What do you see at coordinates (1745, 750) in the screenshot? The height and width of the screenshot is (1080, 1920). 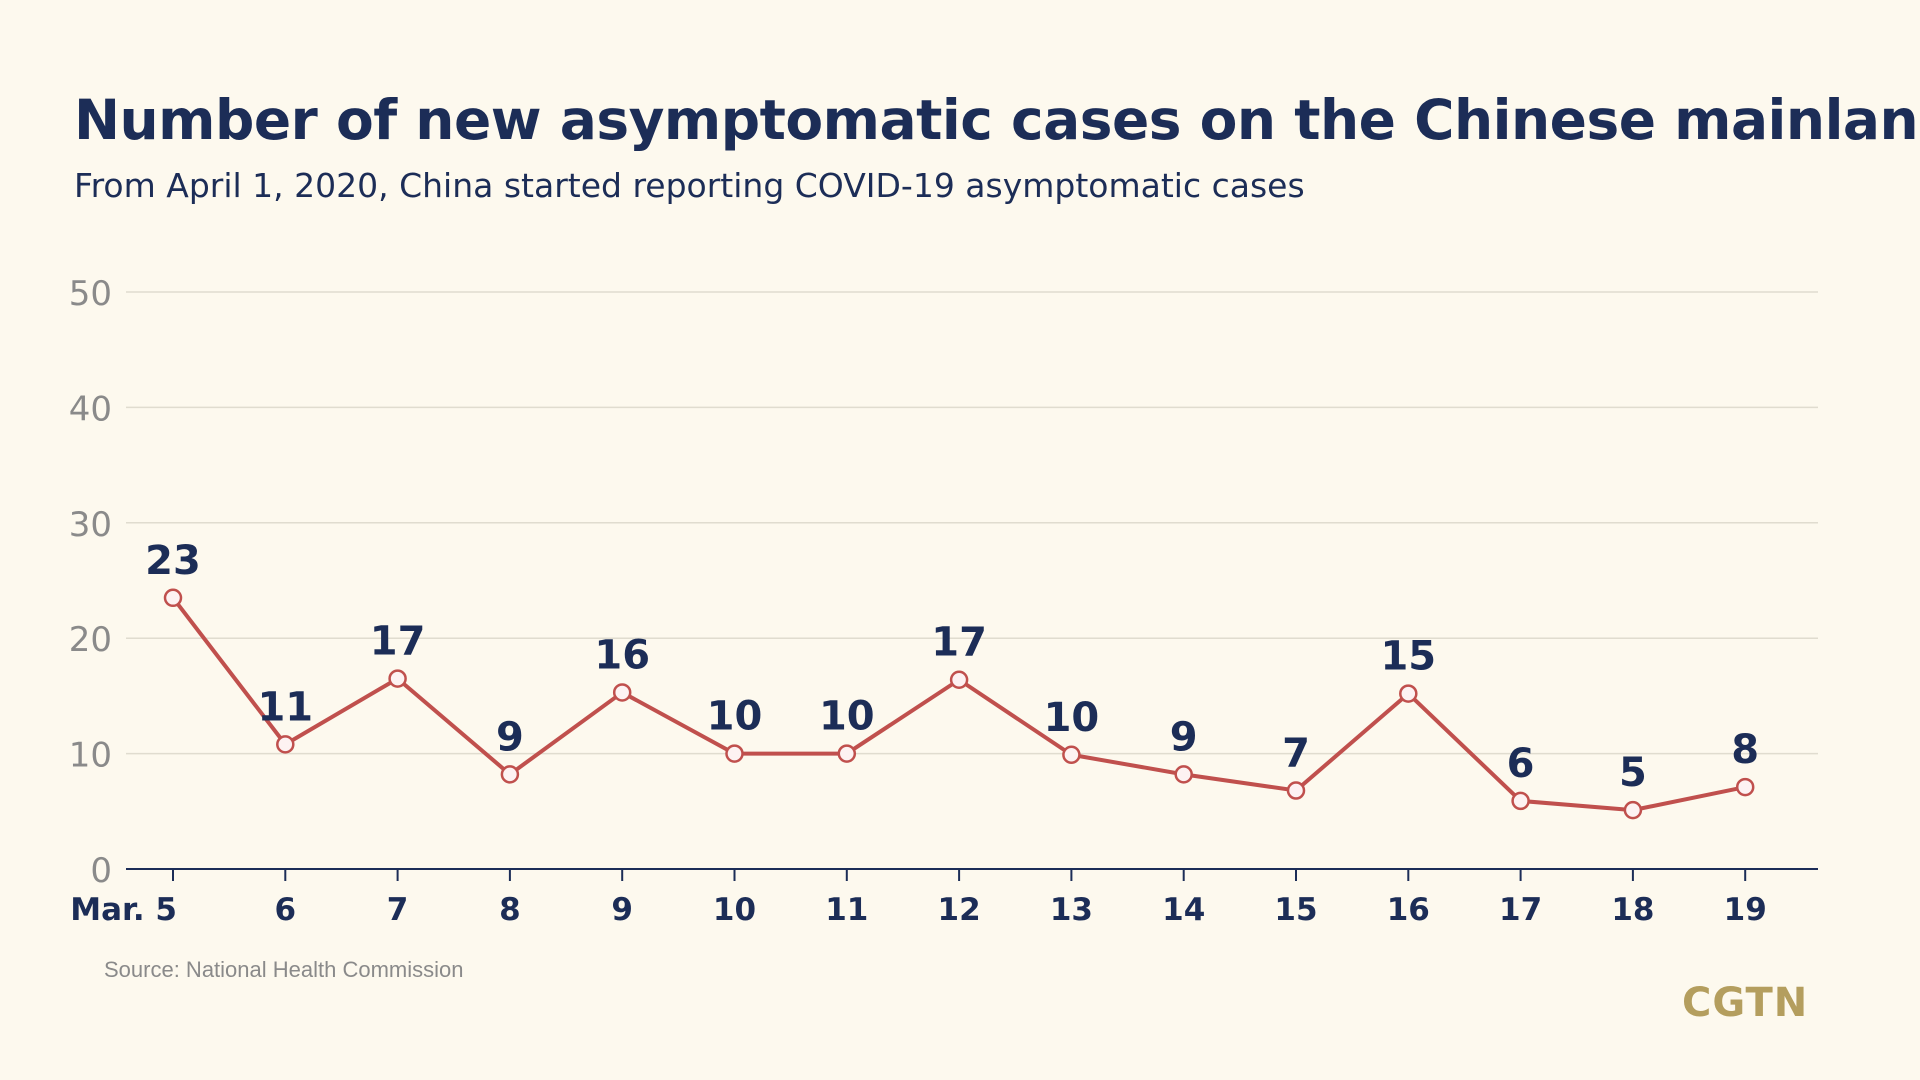 I see `data-label: 8` at bounding box center [1745, 750].